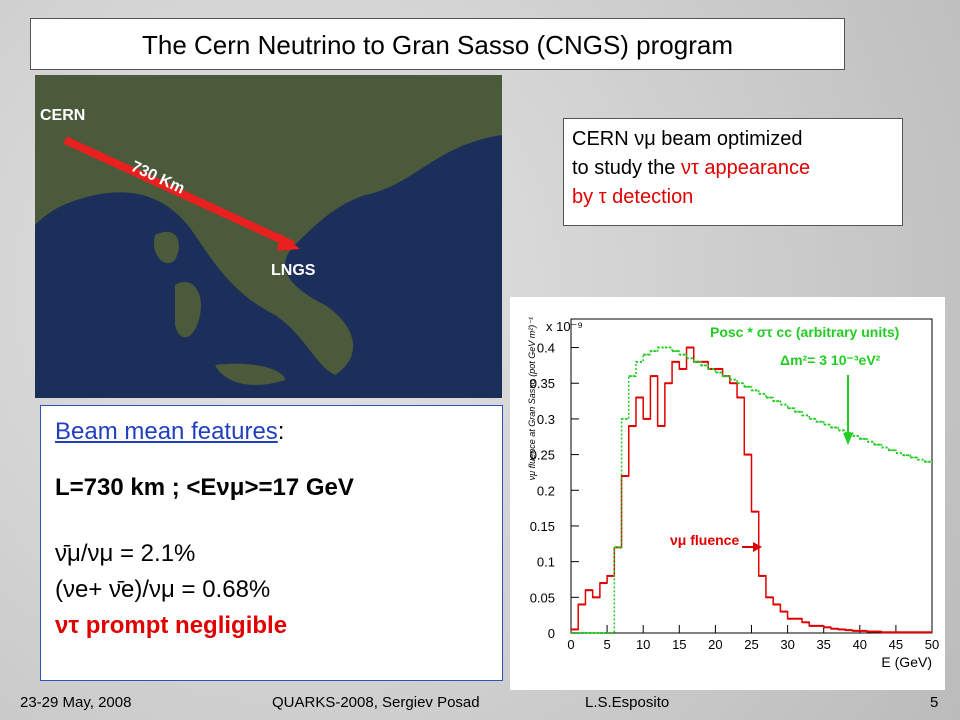  I want to click on footer-conference: QUARKS-2008, Sergiev Posad, so click(376, 702).